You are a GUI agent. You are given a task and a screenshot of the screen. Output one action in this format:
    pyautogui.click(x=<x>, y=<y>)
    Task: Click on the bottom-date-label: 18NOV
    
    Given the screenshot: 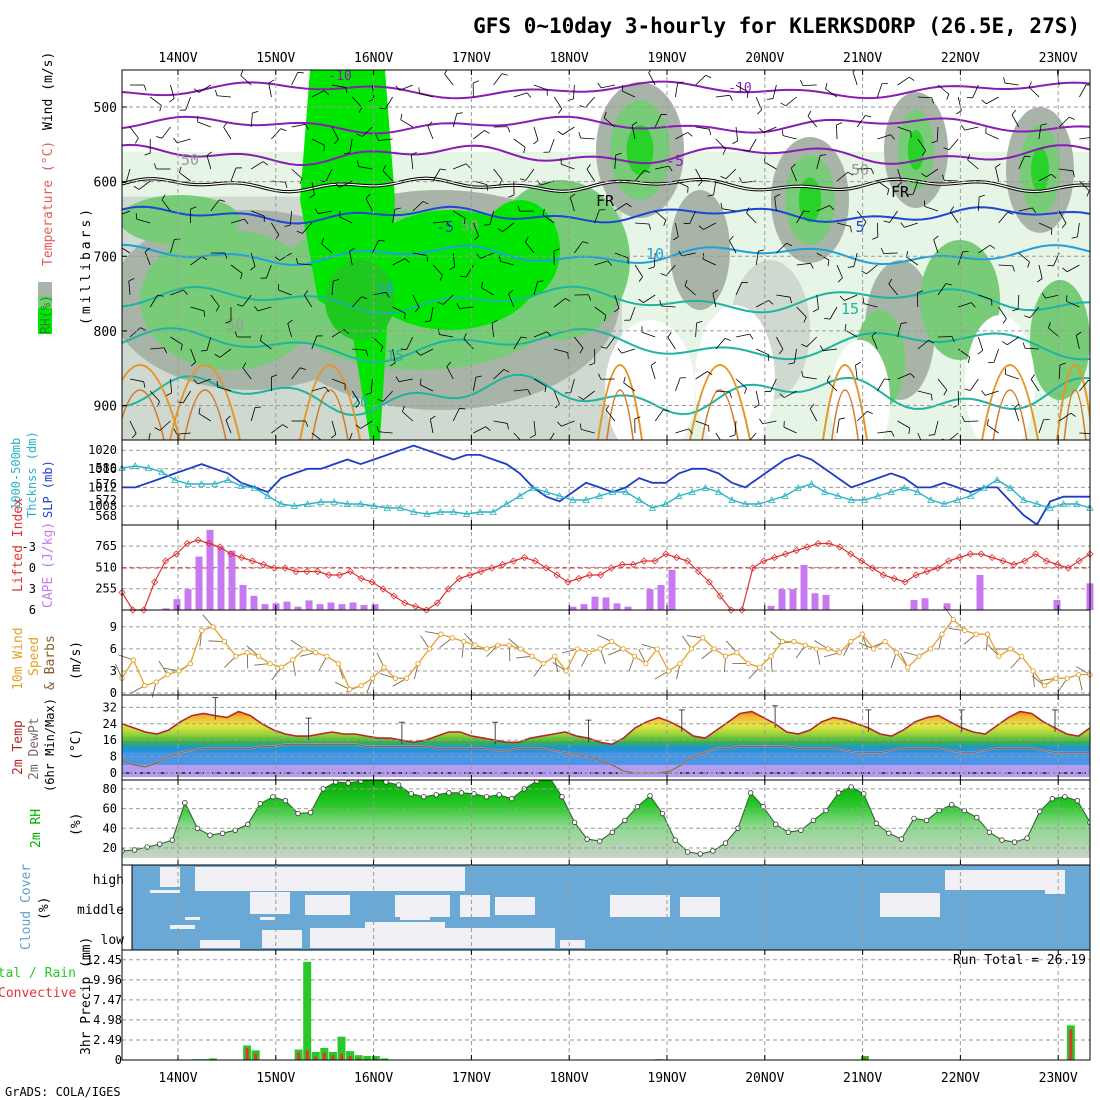 What is the action you would take?
    pyautogui.click(x=569, y=1078)
    